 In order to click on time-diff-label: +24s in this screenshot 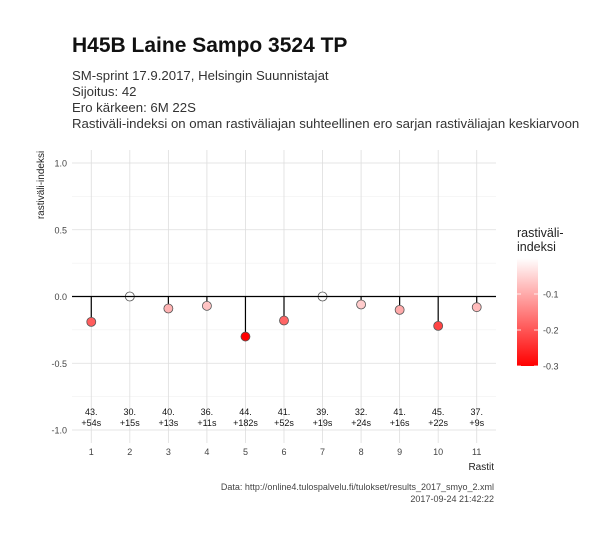, I will do `click(361, 423)`.